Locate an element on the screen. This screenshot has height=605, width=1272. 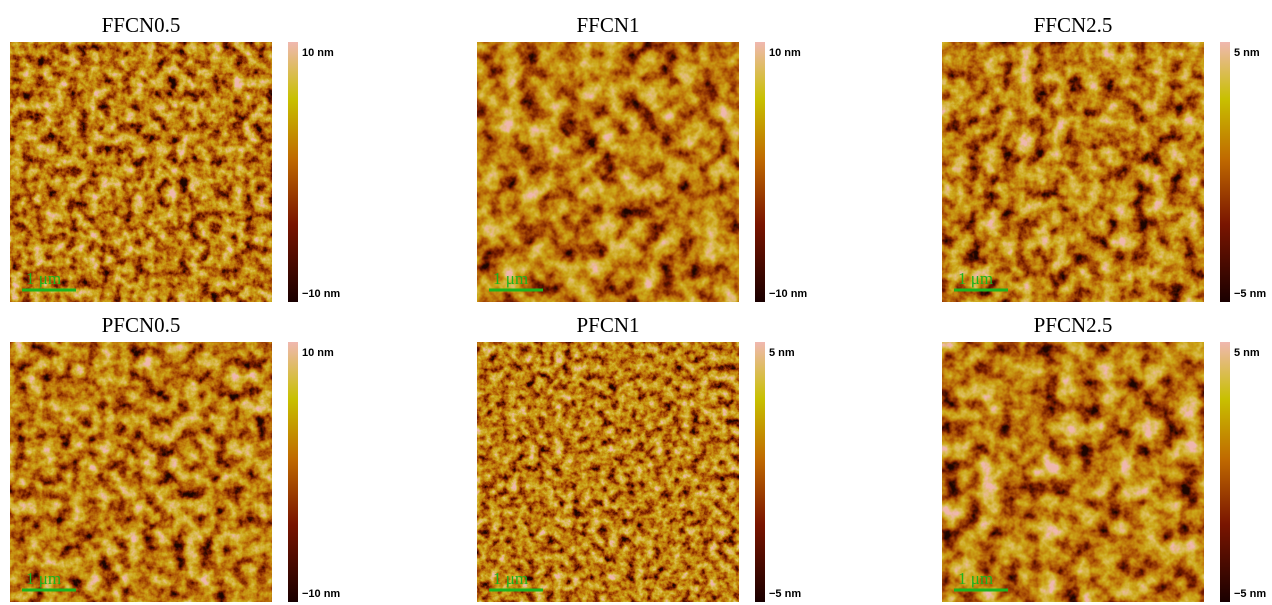
panel-title: FFCN1 is located at coordinates (607, 25).